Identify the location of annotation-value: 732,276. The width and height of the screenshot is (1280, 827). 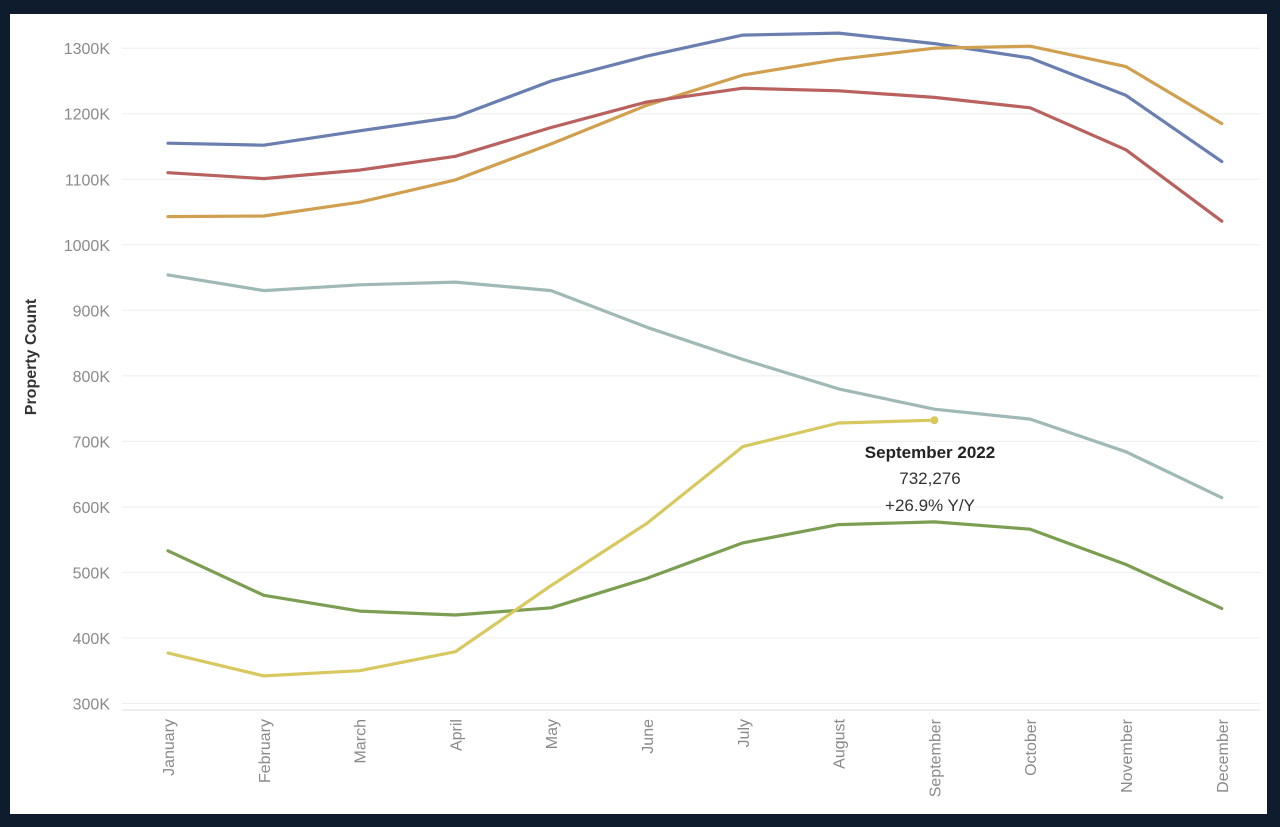
(929, 478).